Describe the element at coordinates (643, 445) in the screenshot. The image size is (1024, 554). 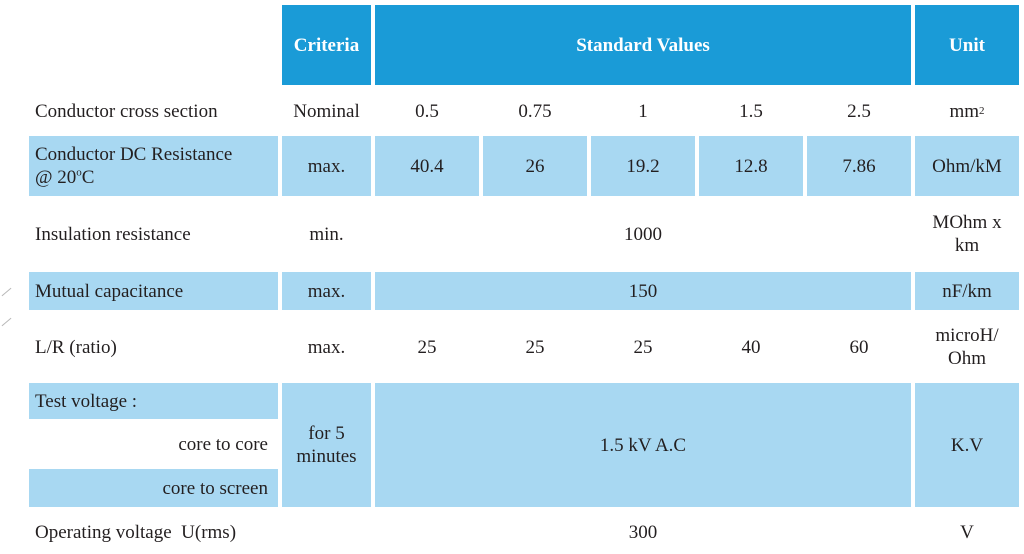
I see `value-test-voltage: 1.5 kV A.C` at that location.